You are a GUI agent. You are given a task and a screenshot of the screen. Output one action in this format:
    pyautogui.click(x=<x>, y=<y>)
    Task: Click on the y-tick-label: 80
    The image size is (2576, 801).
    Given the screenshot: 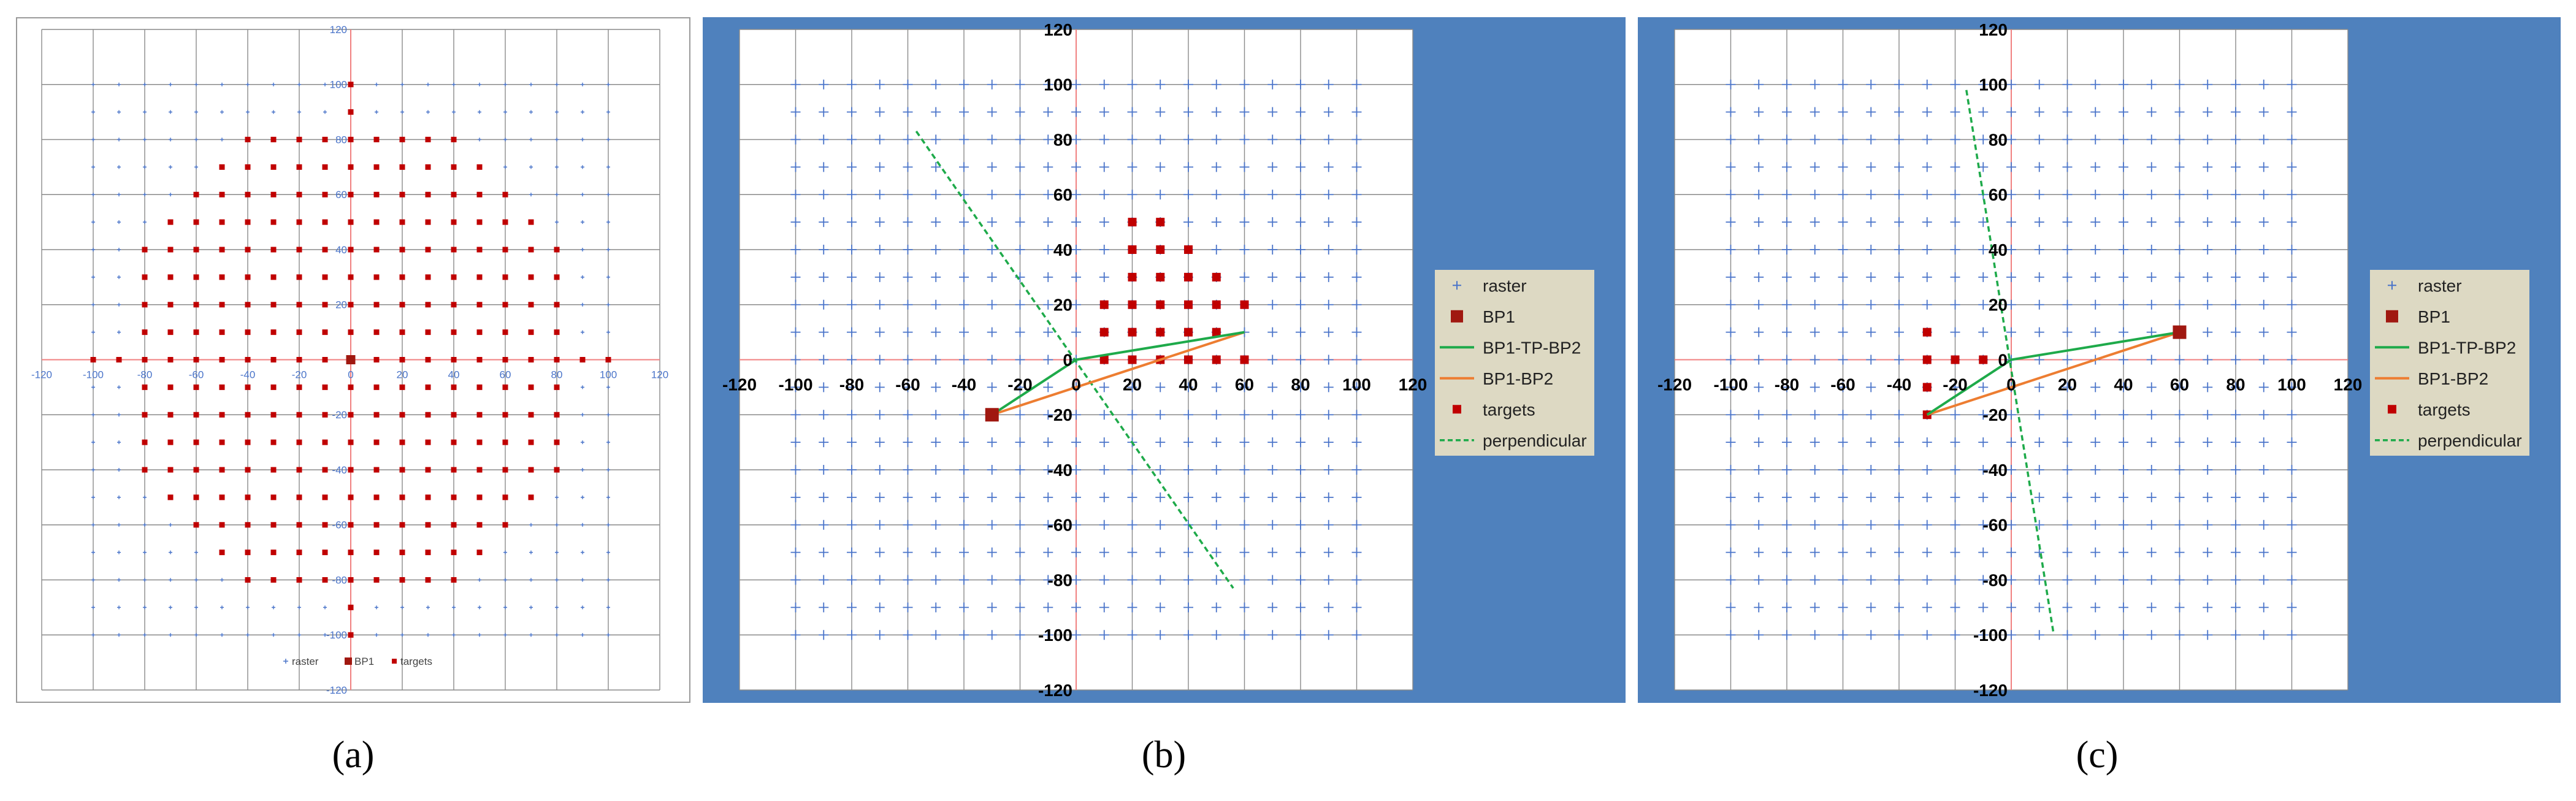 What is the action you would take?
    pyautogui.click(x=341, y=139)
    